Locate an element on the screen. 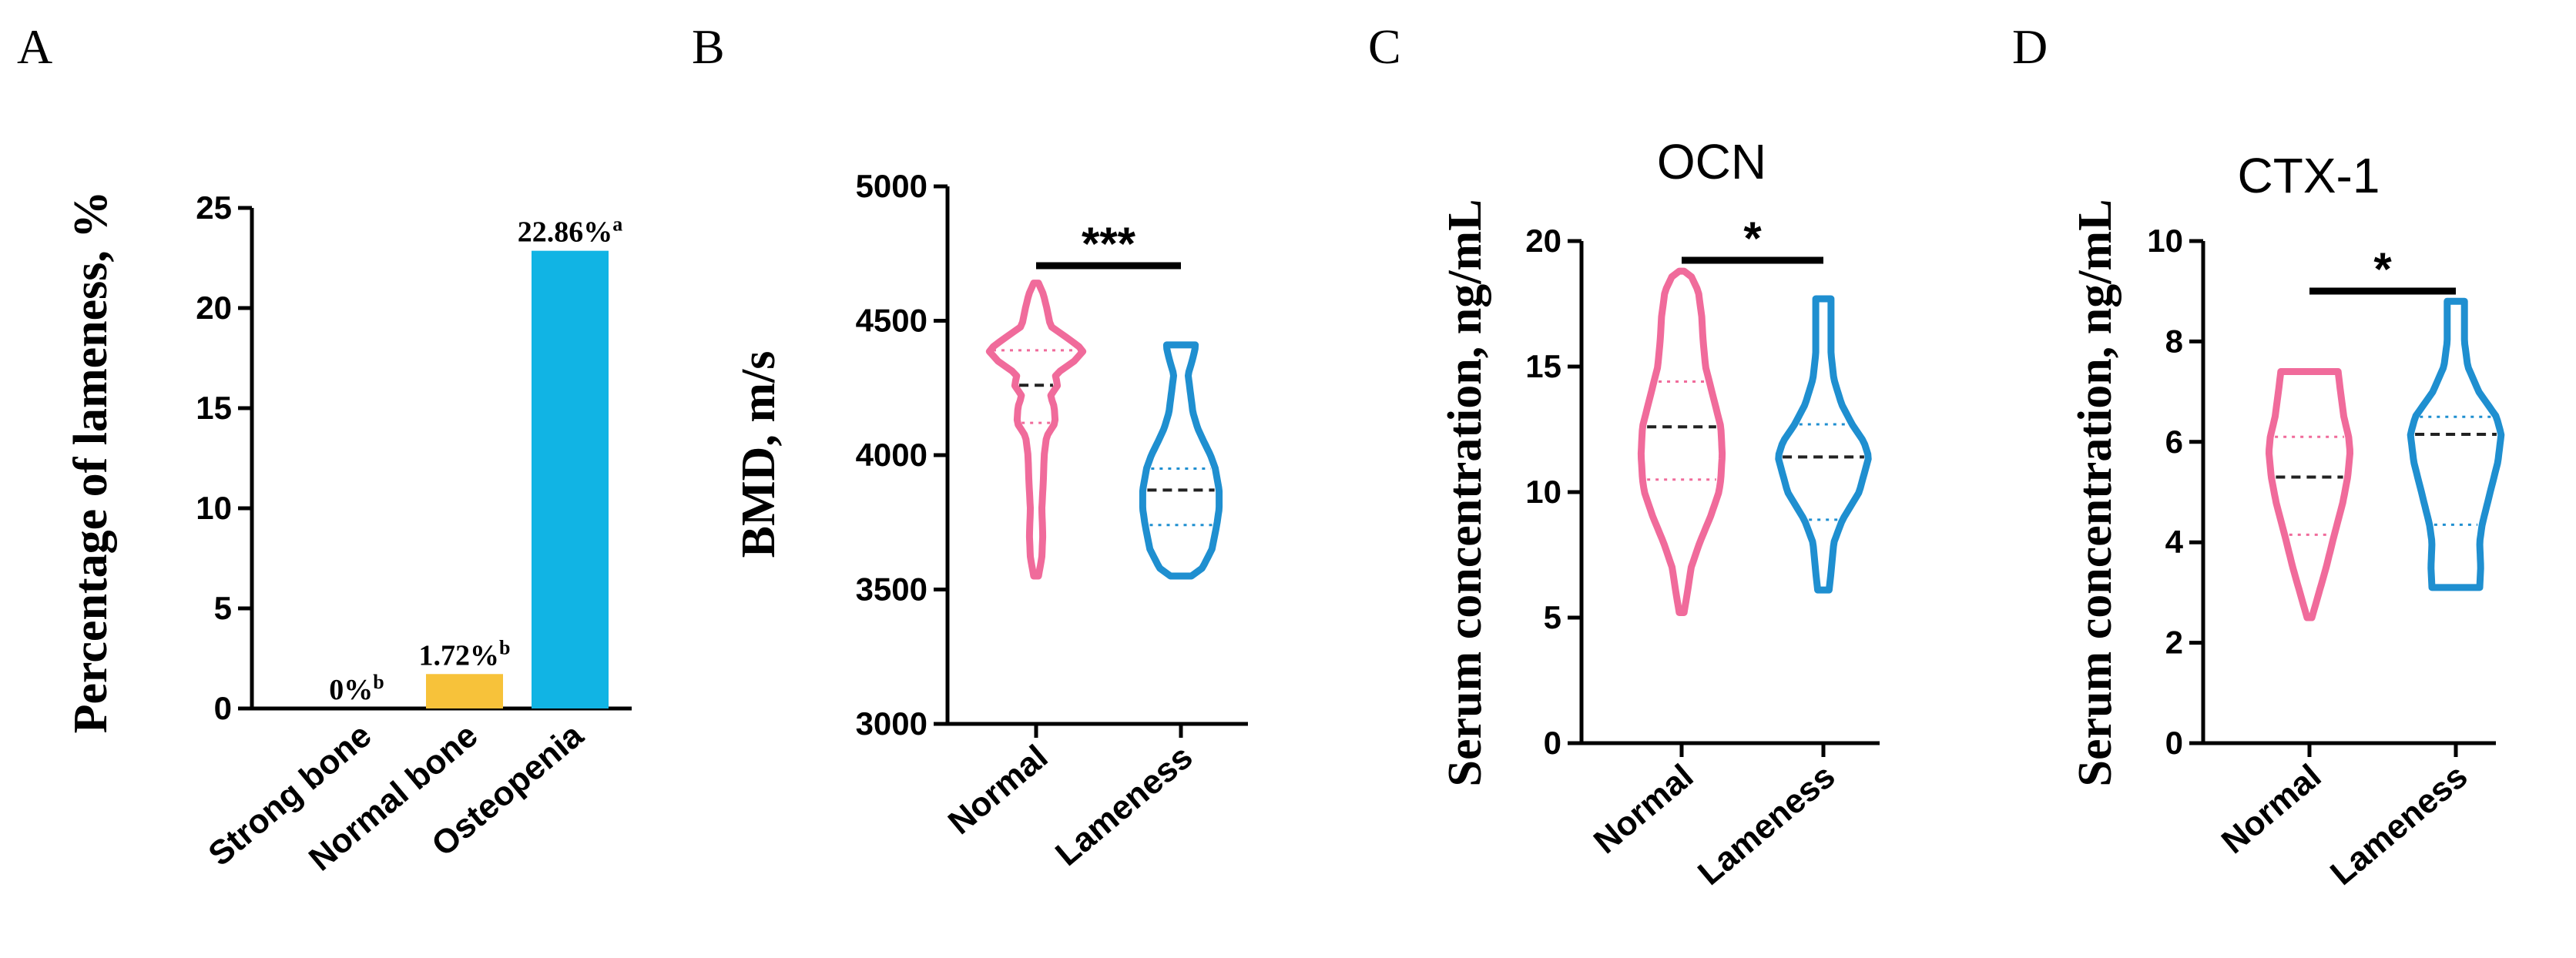 The image size is (2576, 958). panel-a-y-tick-label-10: 10 is located at coordinates (214, 508).